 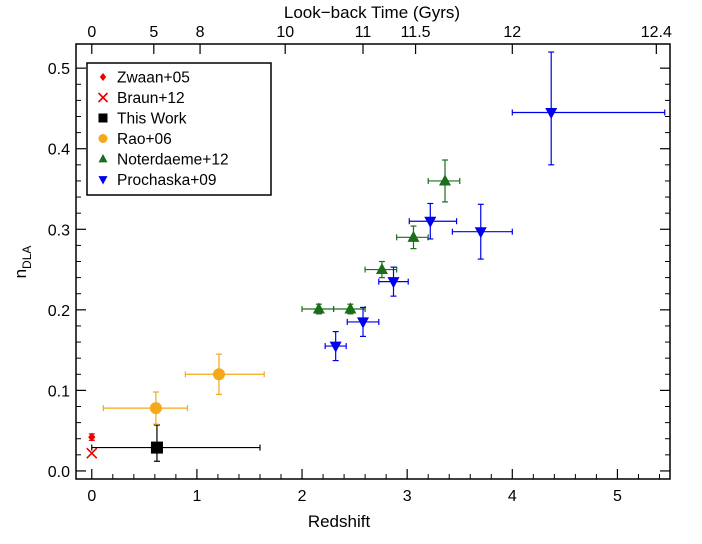 What do you see at coordinates (59, 230) in the screenshot?
I see `y-tick-label: 0.3` at bounding box center [59, 230].